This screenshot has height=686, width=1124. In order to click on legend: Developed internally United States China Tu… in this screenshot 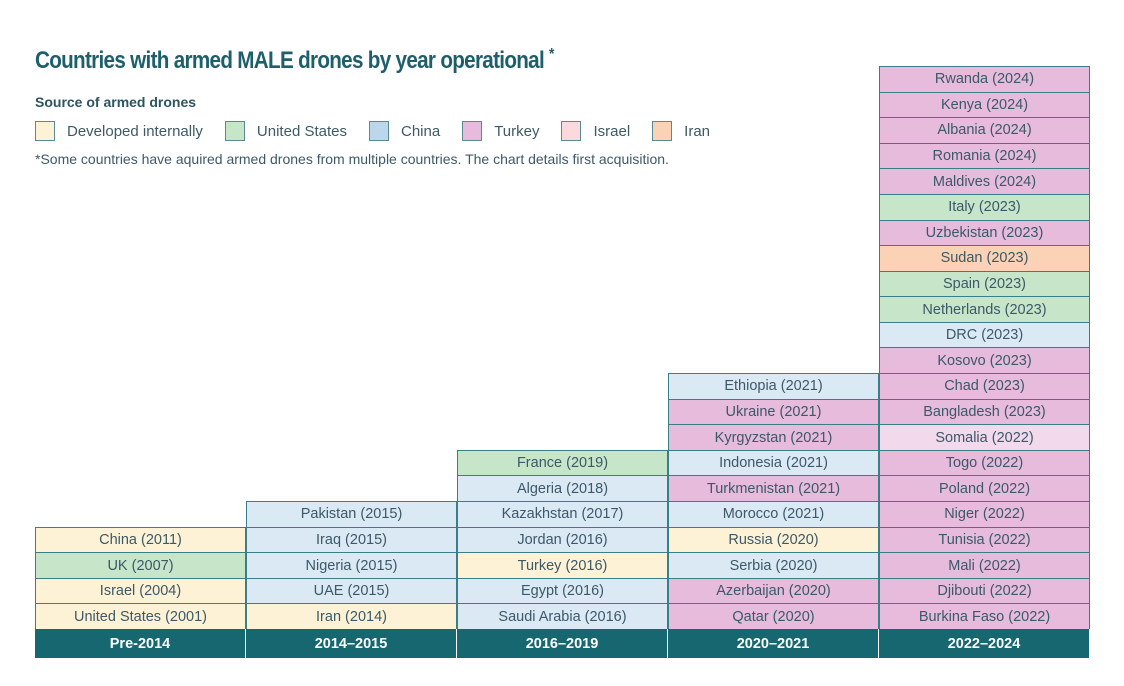, I will do `click(383, 131)`.